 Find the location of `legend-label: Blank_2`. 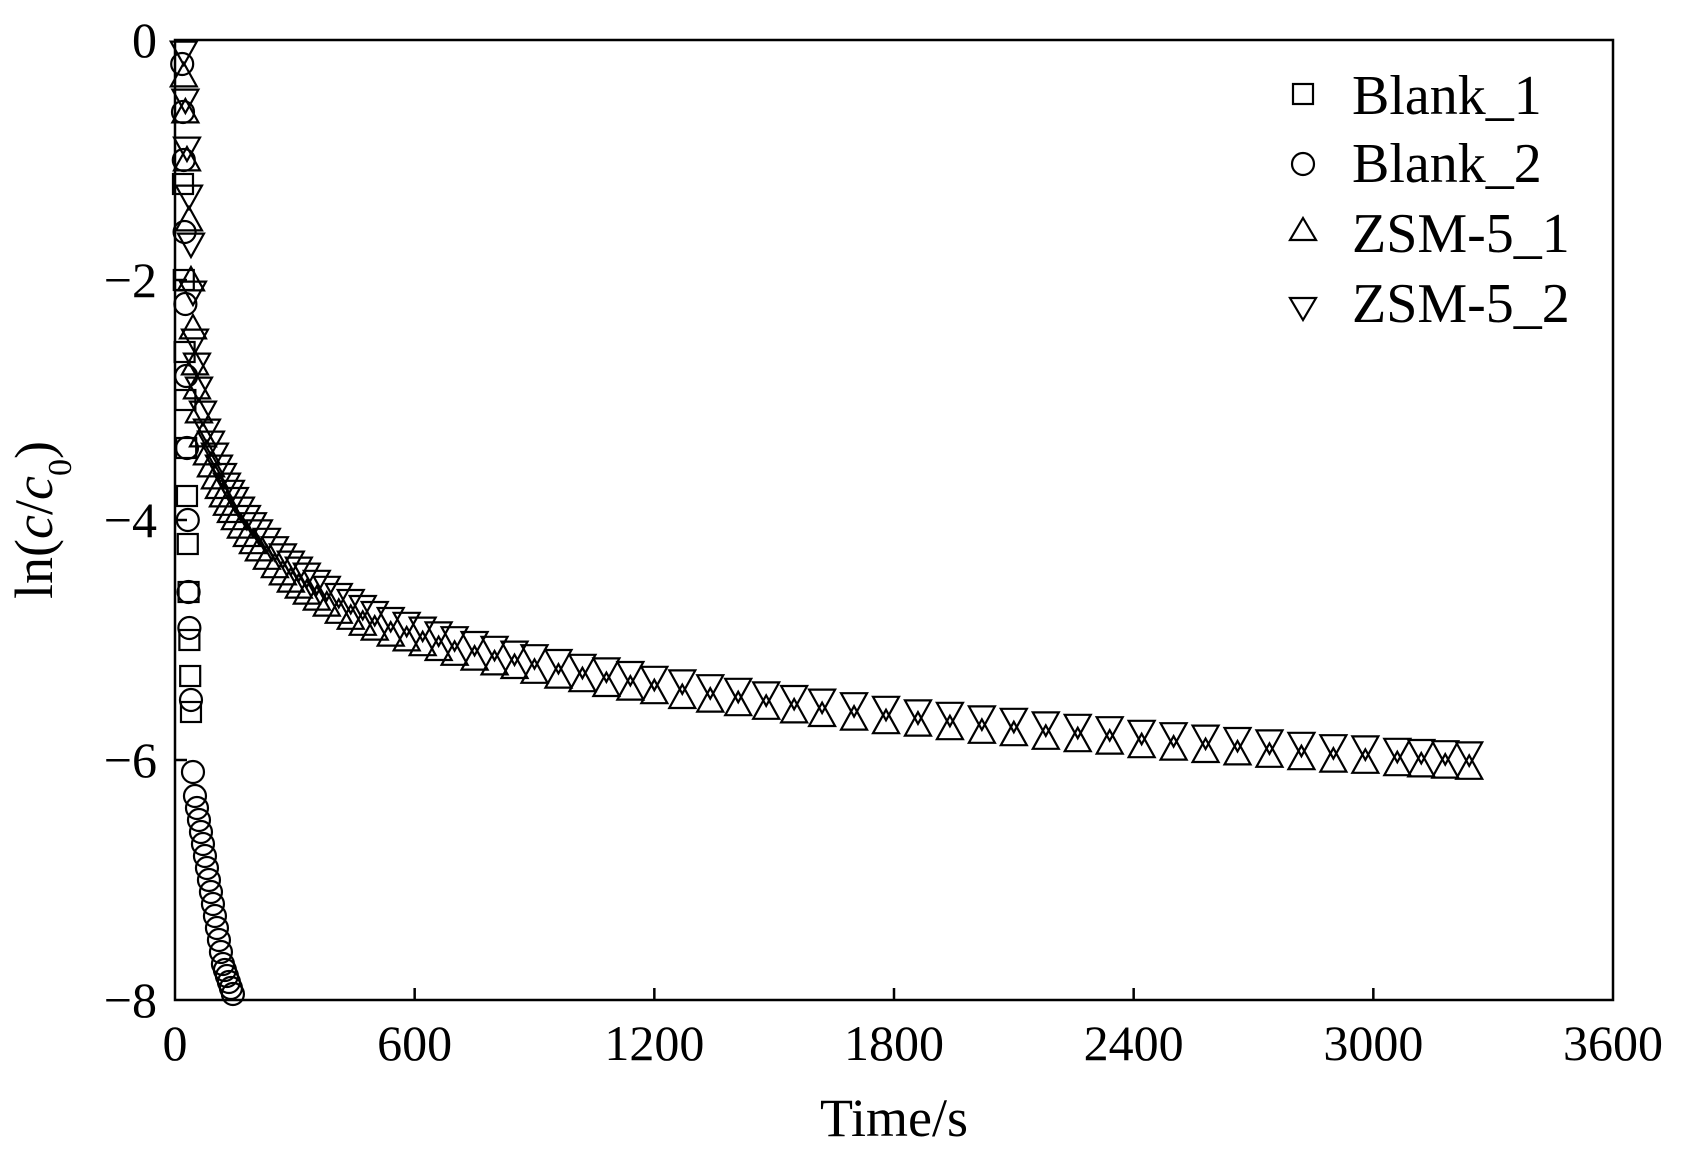

legend-label: Blank_2 is located at coordinates (1447, 164).